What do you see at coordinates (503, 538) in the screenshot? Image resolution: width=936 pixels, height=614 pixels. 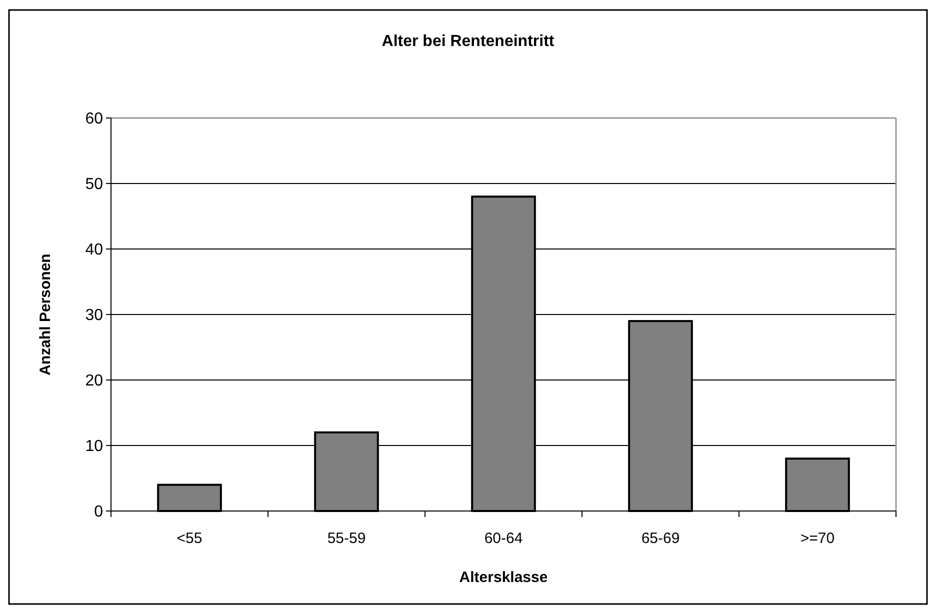 I see `x-tick-label: 60-64` at bounding box center [503, 538].